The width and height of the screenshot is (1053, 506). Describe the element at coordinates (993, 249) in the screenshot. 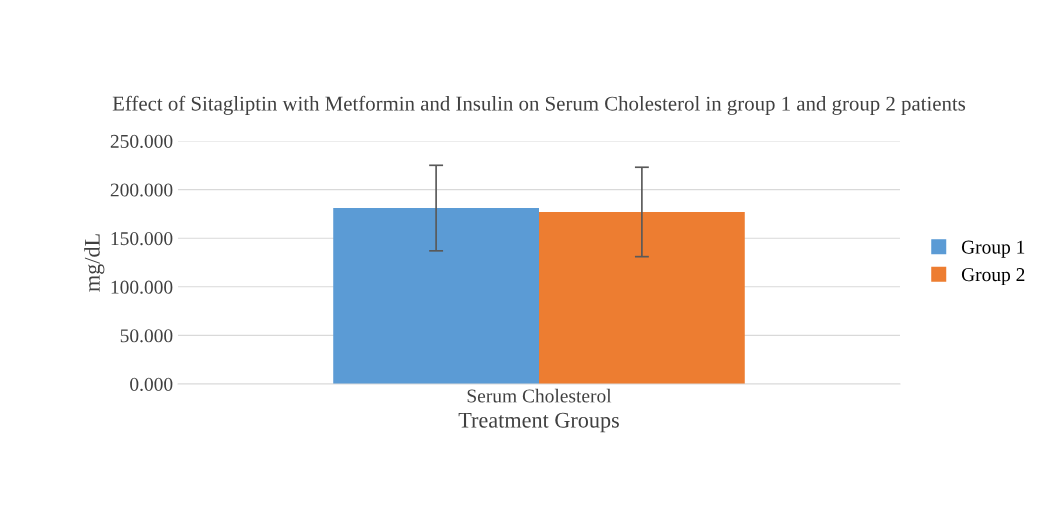

I see `legend-label: Group 1` at that location.